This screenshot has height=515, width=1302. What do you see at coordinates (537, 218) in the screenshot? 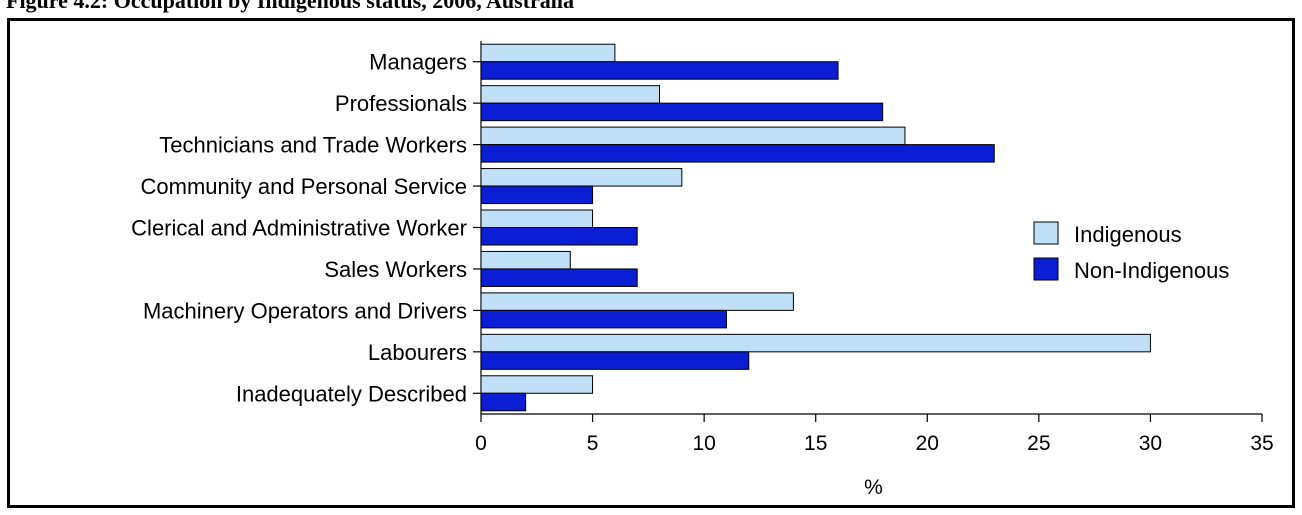
I see `bar-indigenous-clerical-and-administrative-worker` at bounding box center [537, 218].